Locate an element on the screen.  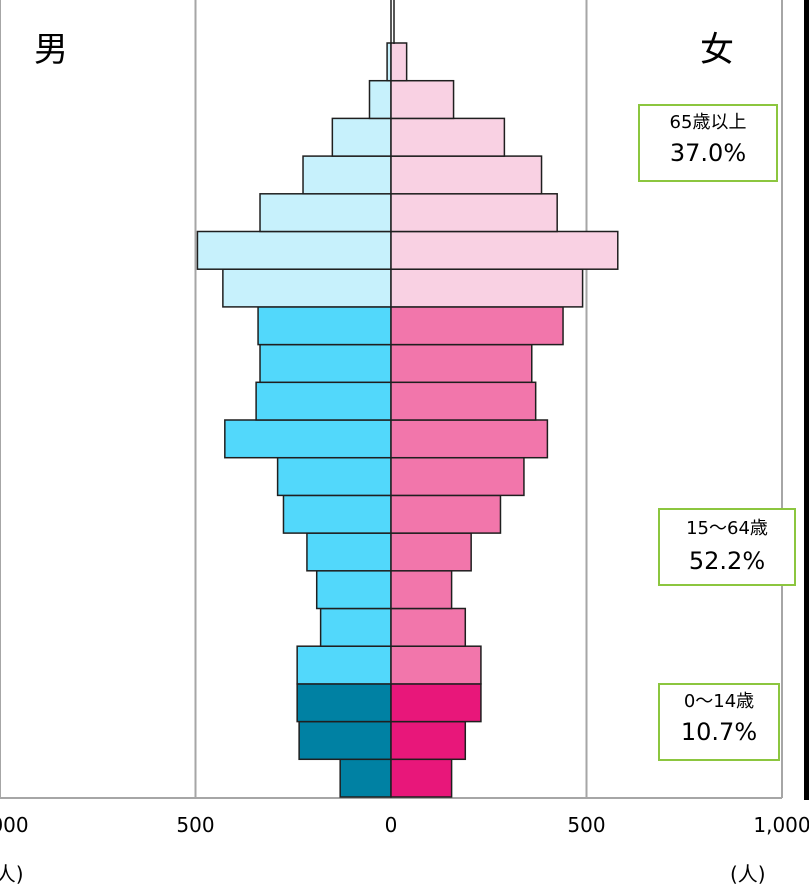
callout-65-over-value: 37.0% is located at coordinates (708, 153).